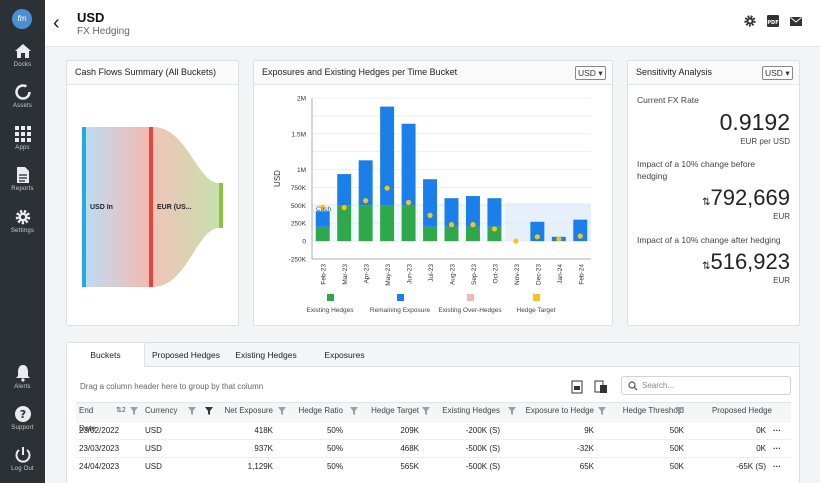  I want to click on page-header: ‹ USD FX Hedging PDF, so click(432, 23).